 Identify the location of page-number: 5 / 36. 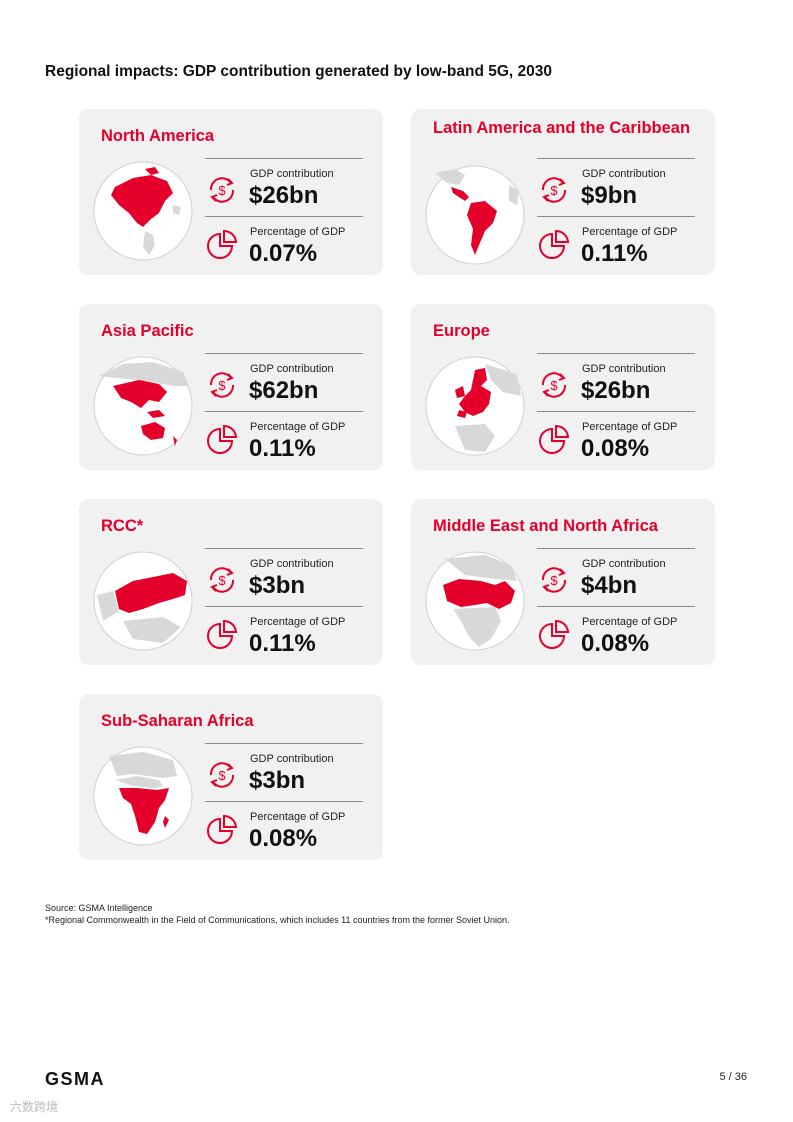
(733, 1077).